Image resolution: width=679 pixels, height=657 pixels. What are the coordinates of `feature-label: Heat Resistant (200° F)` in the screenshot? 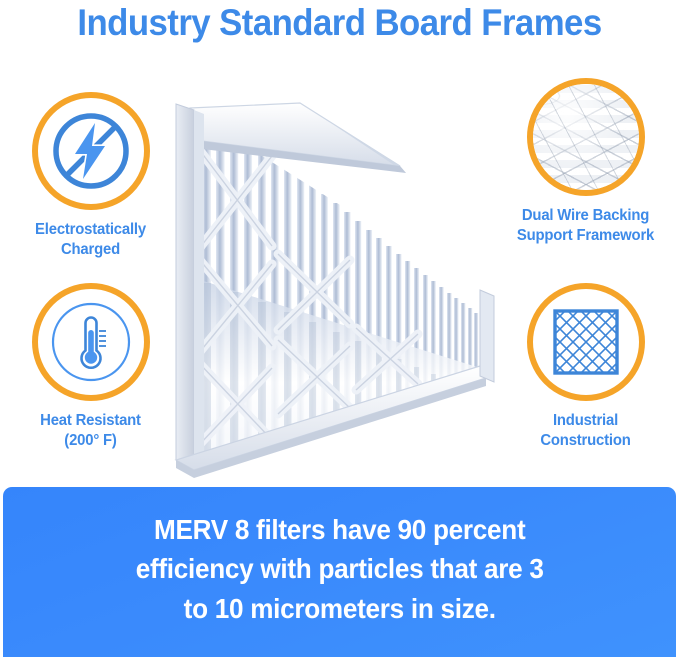 It's located at (91, 431).